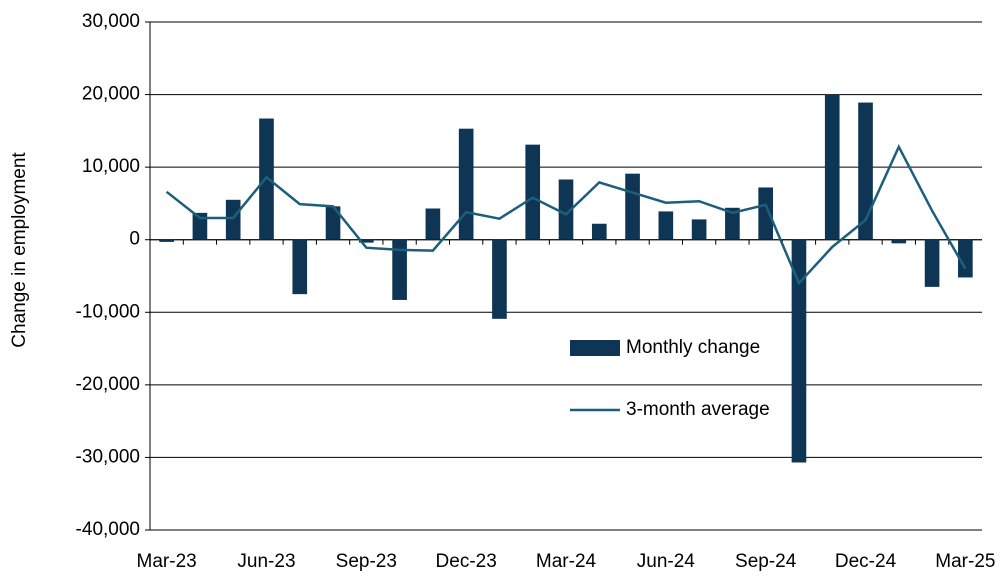  What do you see at coordinates (766, 561) in the screenshot?
I see `x-tick-label: Sep-24` at bounding box center [766, 561].